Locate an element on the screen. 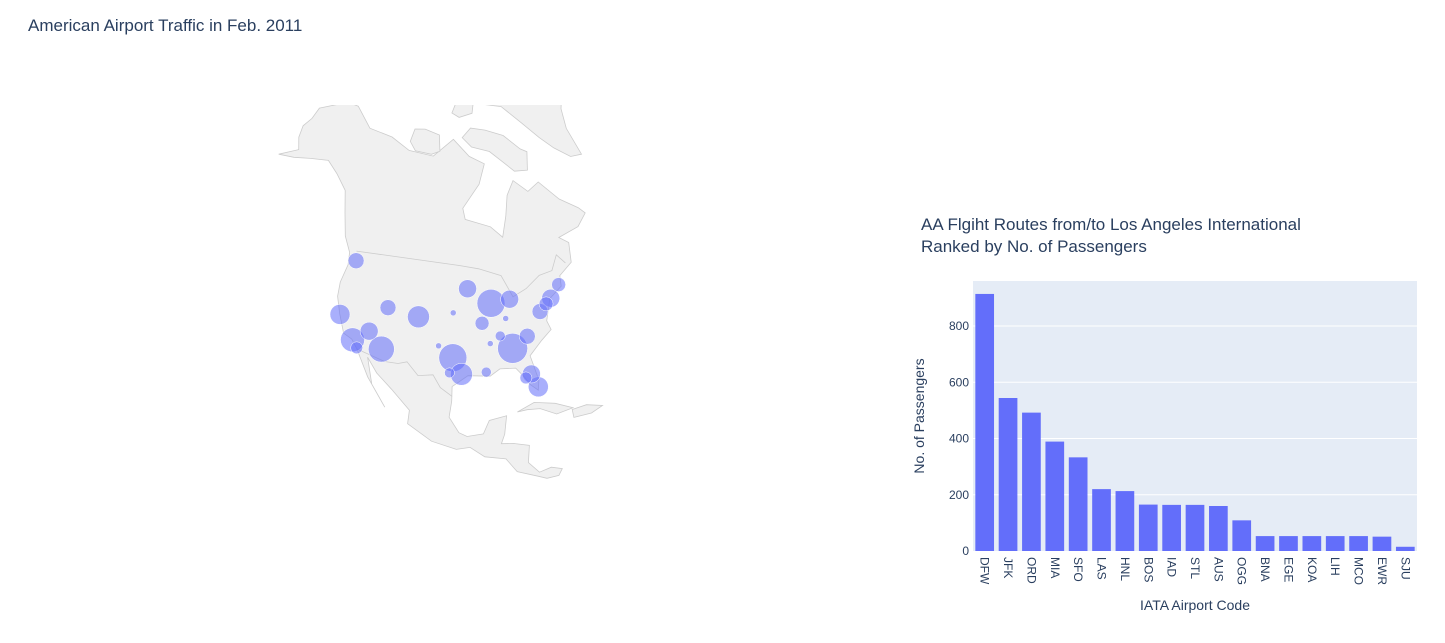 This screenshot has width=1445, height=643. y-tick-label: 200 is located at coordinates (959, 495).